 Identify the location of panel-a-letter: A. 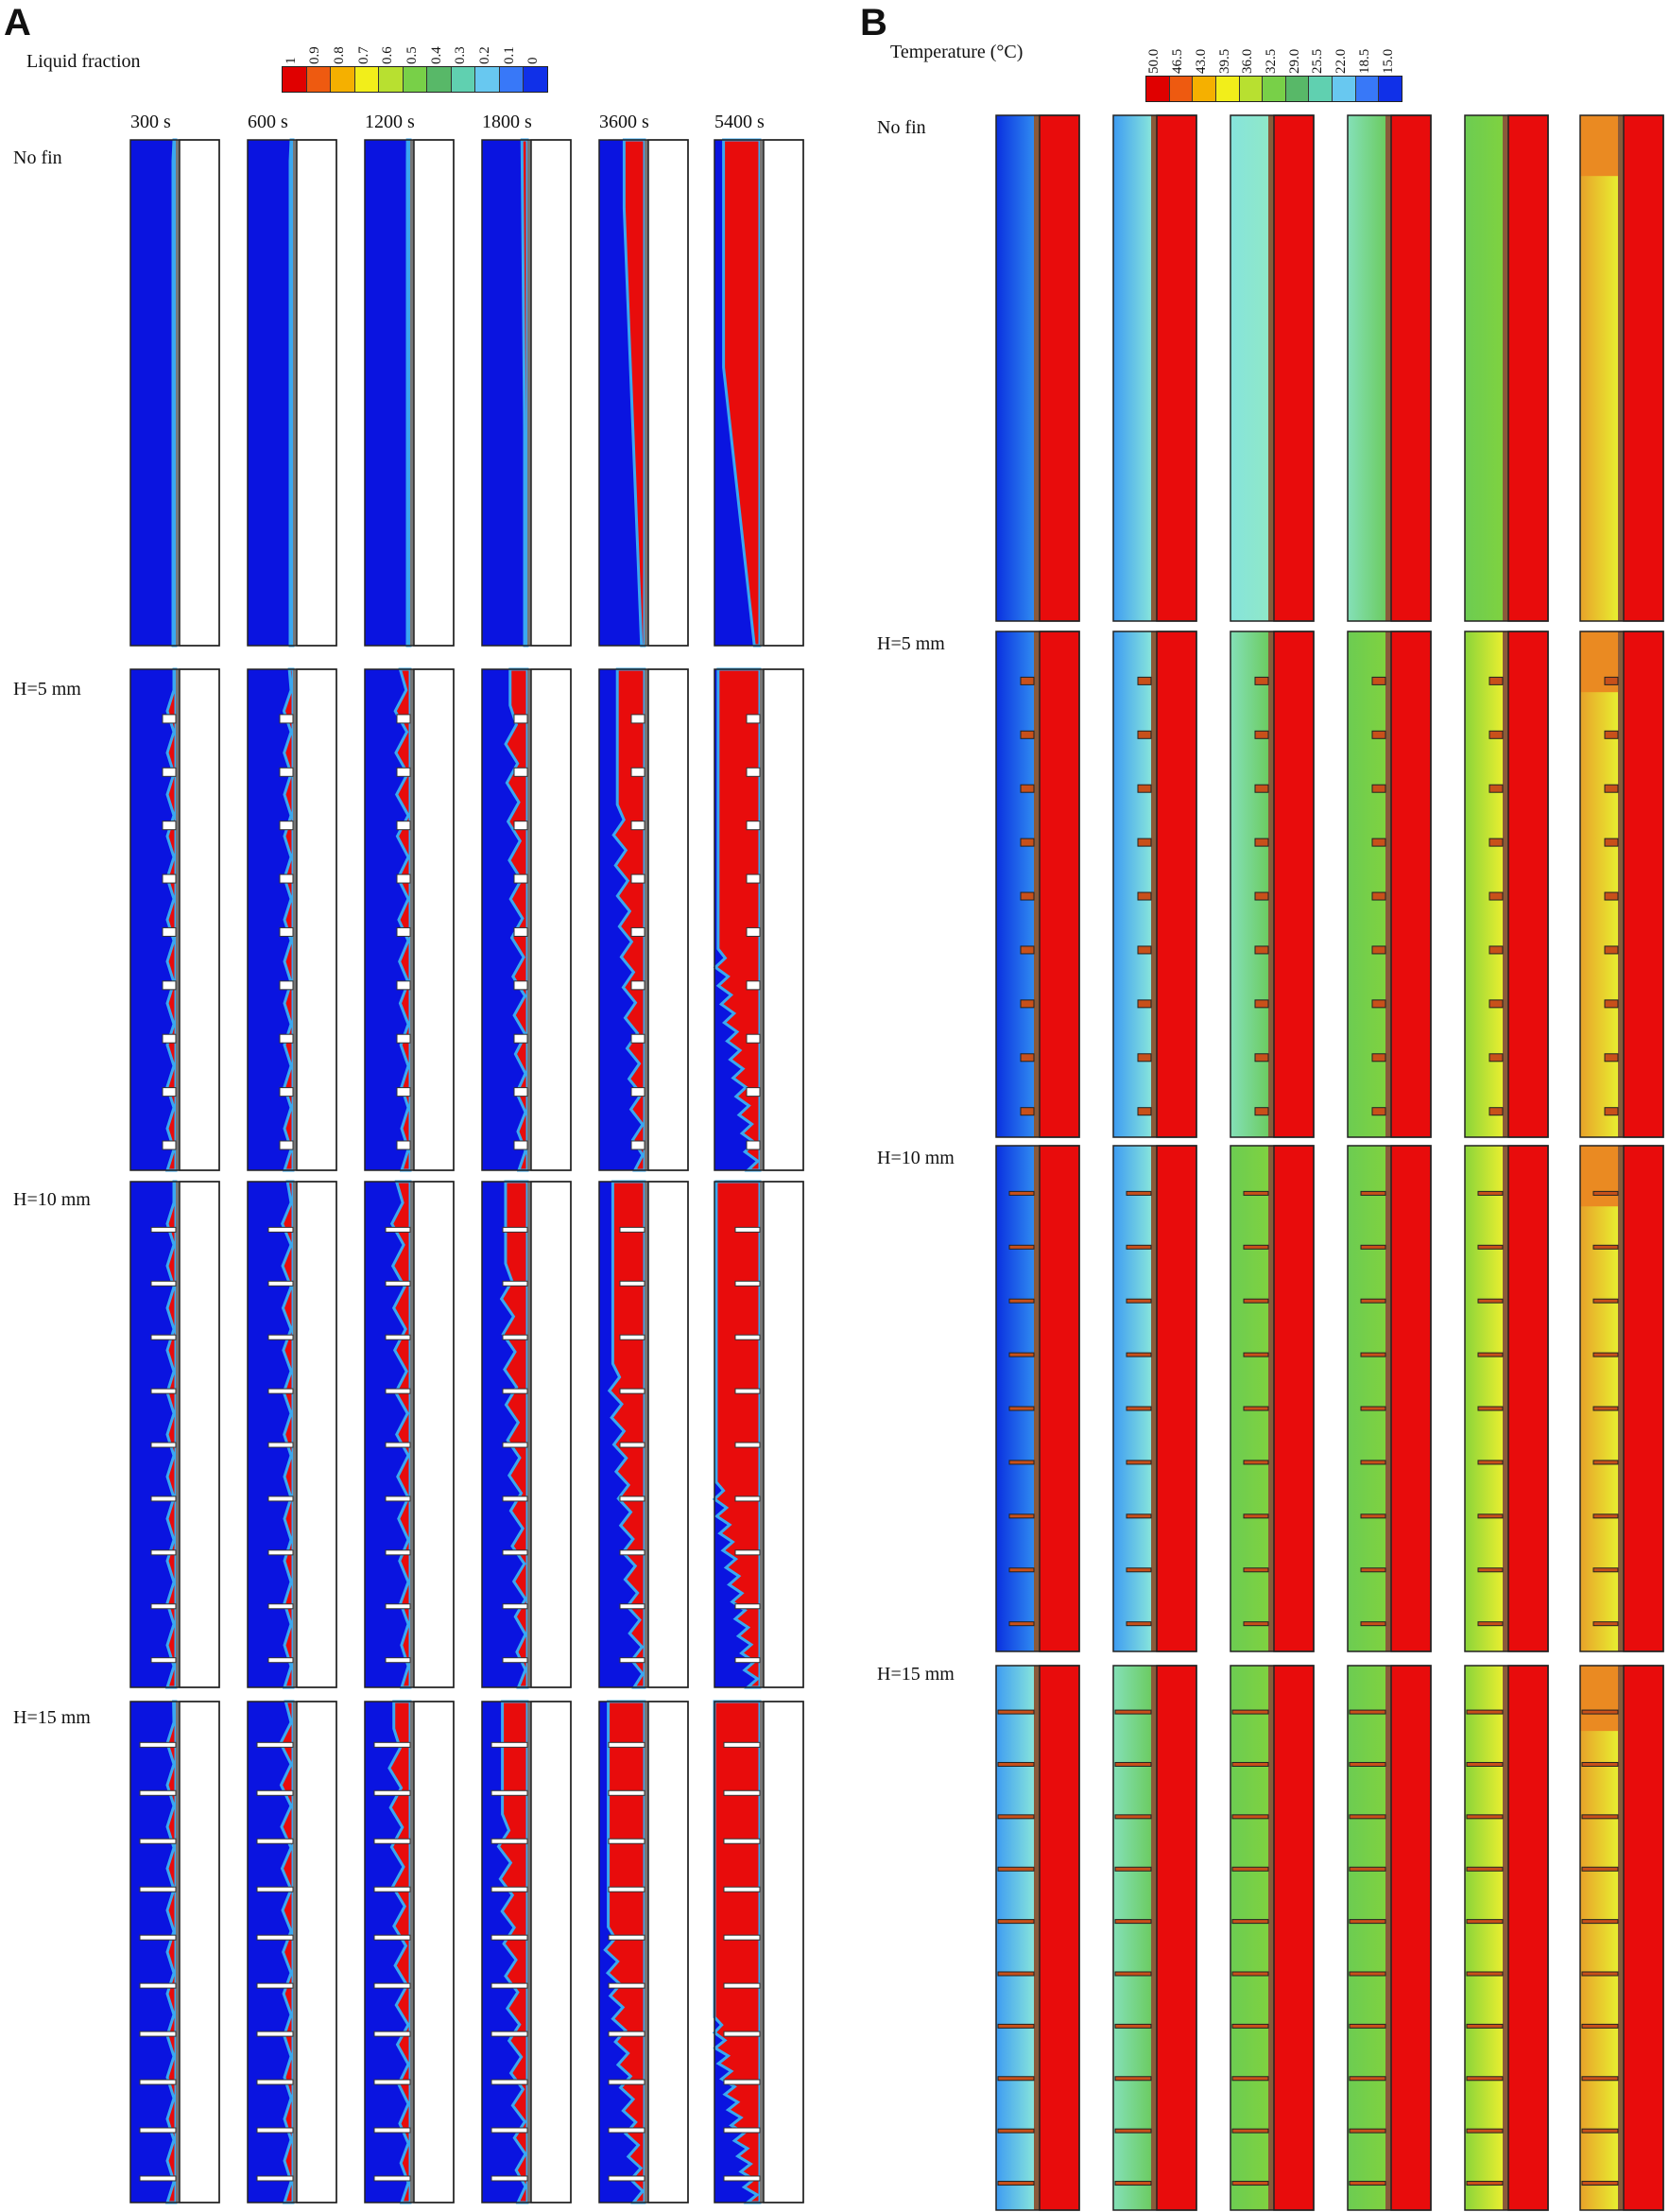
(17, 22).